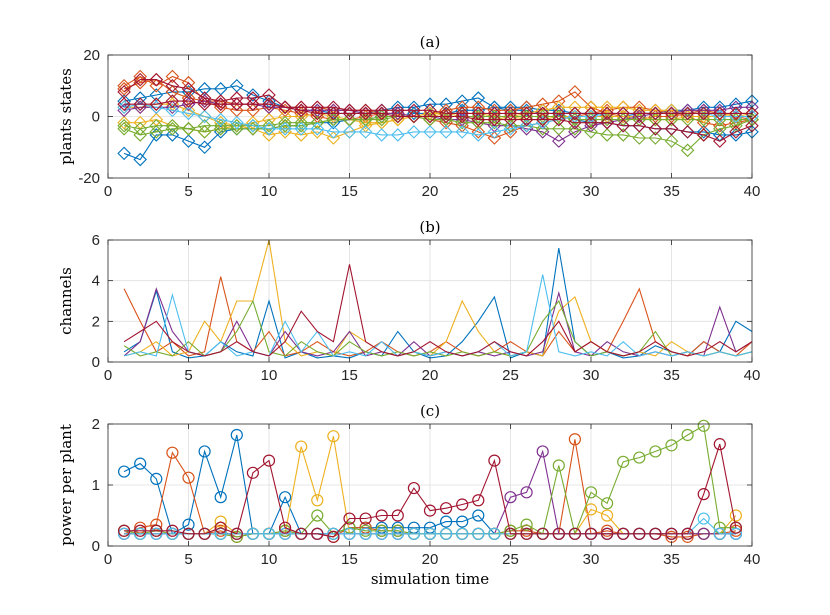  I want to click on chart-title: (a), so click(430, 42).